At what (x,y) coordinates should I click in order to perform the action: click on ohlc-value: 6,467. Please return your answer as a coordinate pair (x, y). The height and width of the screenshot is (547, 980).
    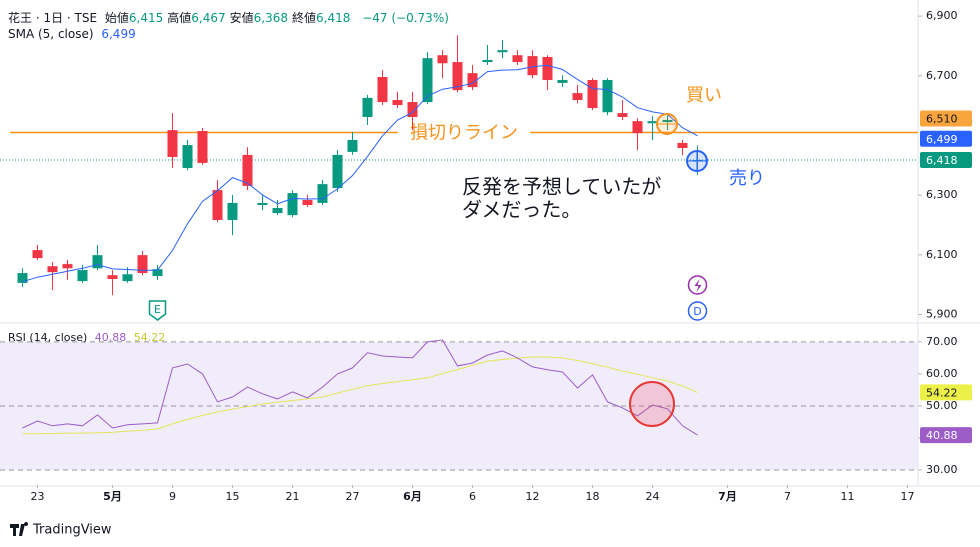
    Looking at the image, I should click on (208, 18).